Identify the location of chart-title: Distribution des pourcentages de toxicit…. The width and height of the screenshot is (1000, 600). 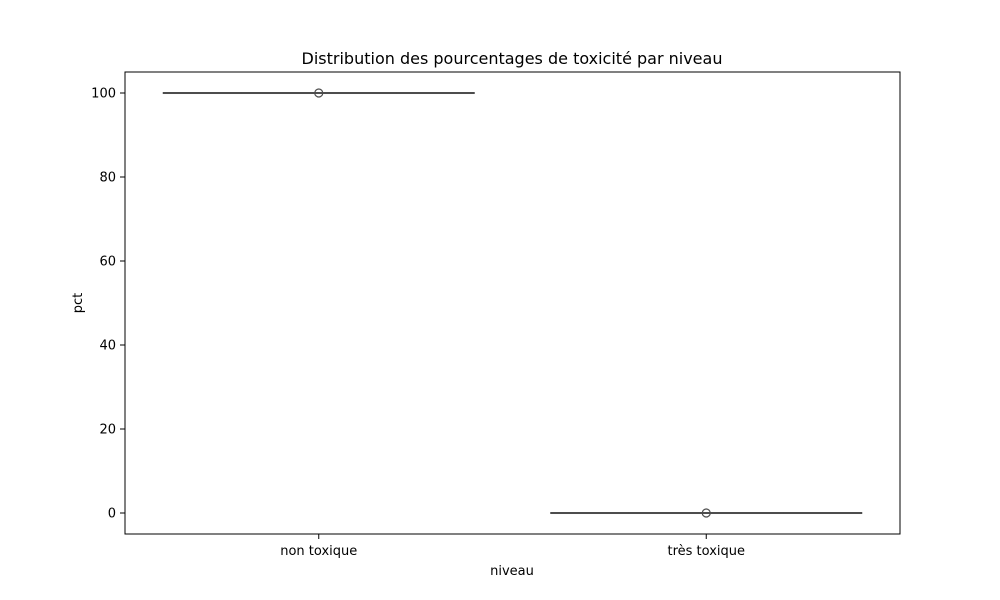
(512, 58).